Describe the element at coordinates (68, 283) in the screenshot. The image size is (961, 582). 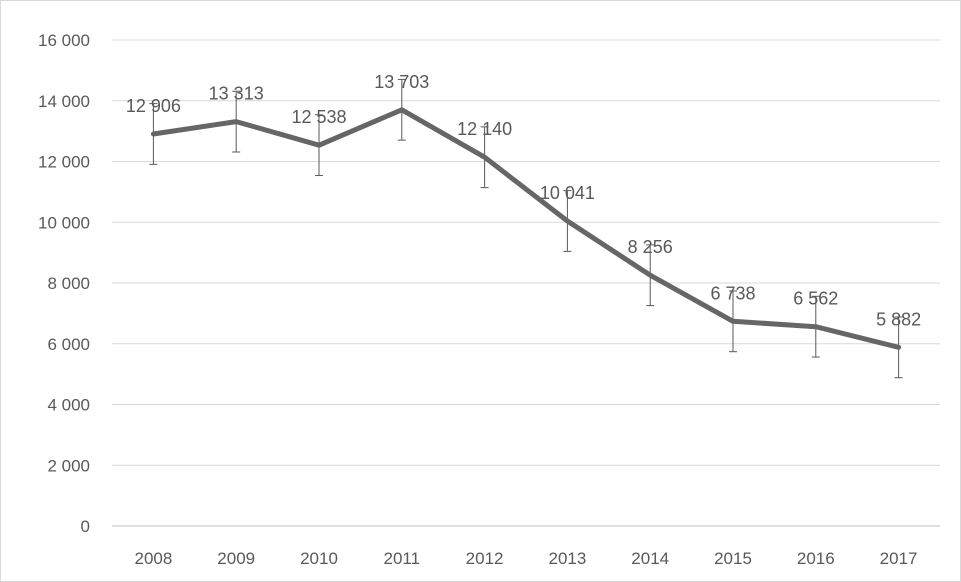
I see `y-tick-label: 8 000` at that location.